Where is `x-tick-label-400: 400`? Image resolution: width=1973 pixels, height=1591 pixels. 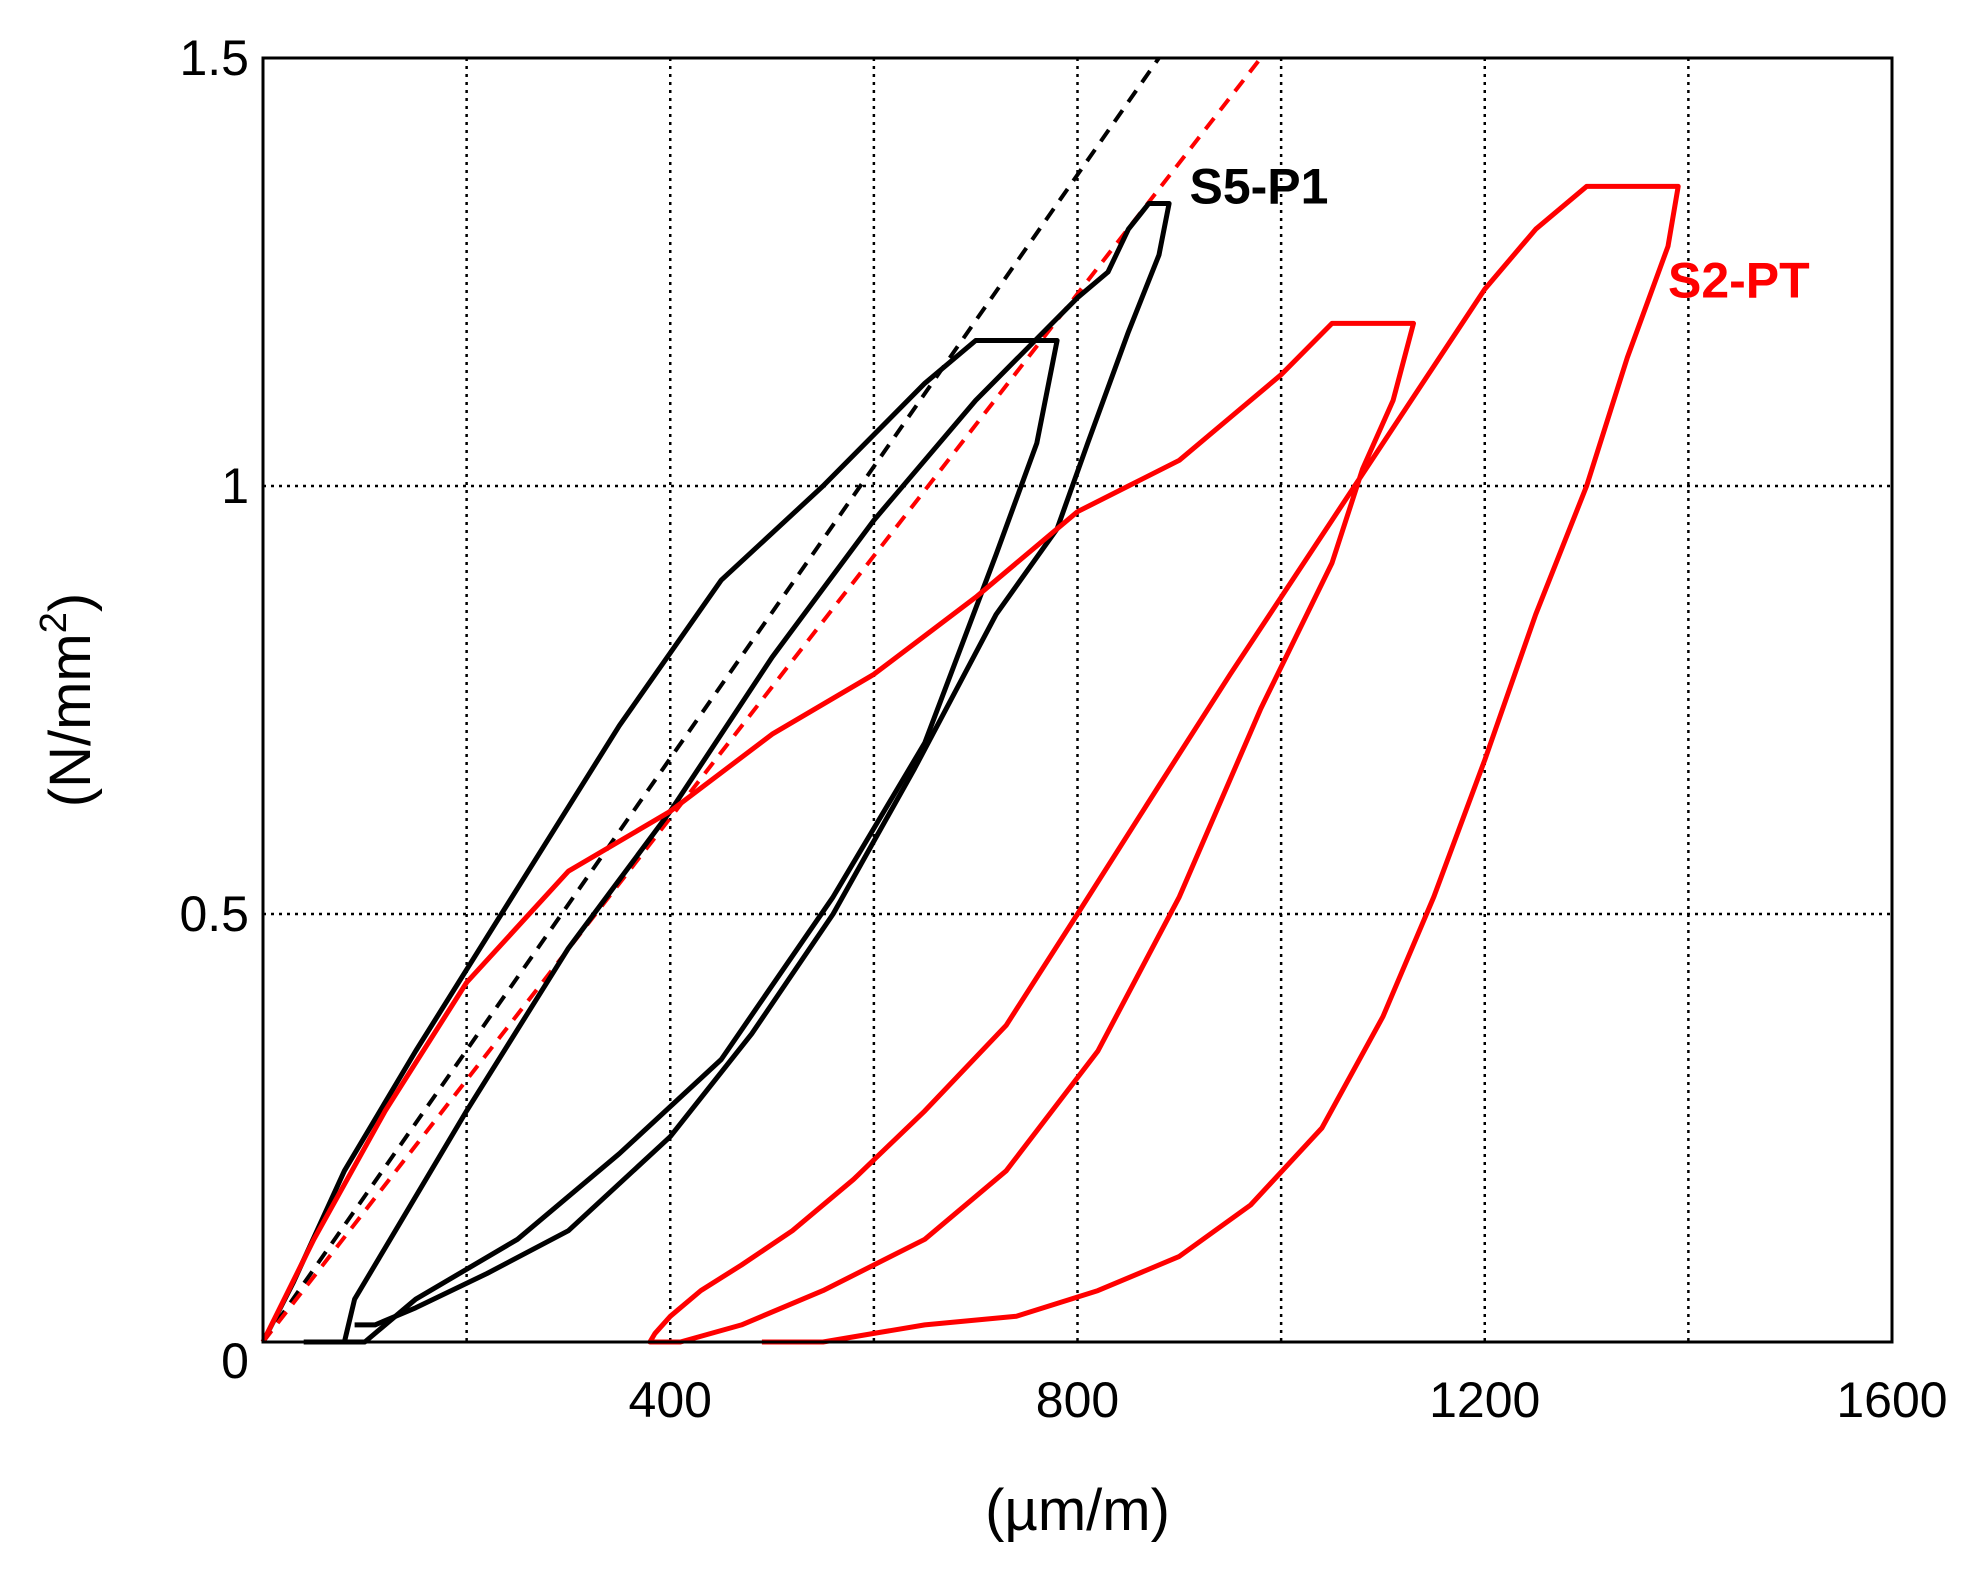
x-tick-label-400: 400 is located at coordinates (670, 1400).